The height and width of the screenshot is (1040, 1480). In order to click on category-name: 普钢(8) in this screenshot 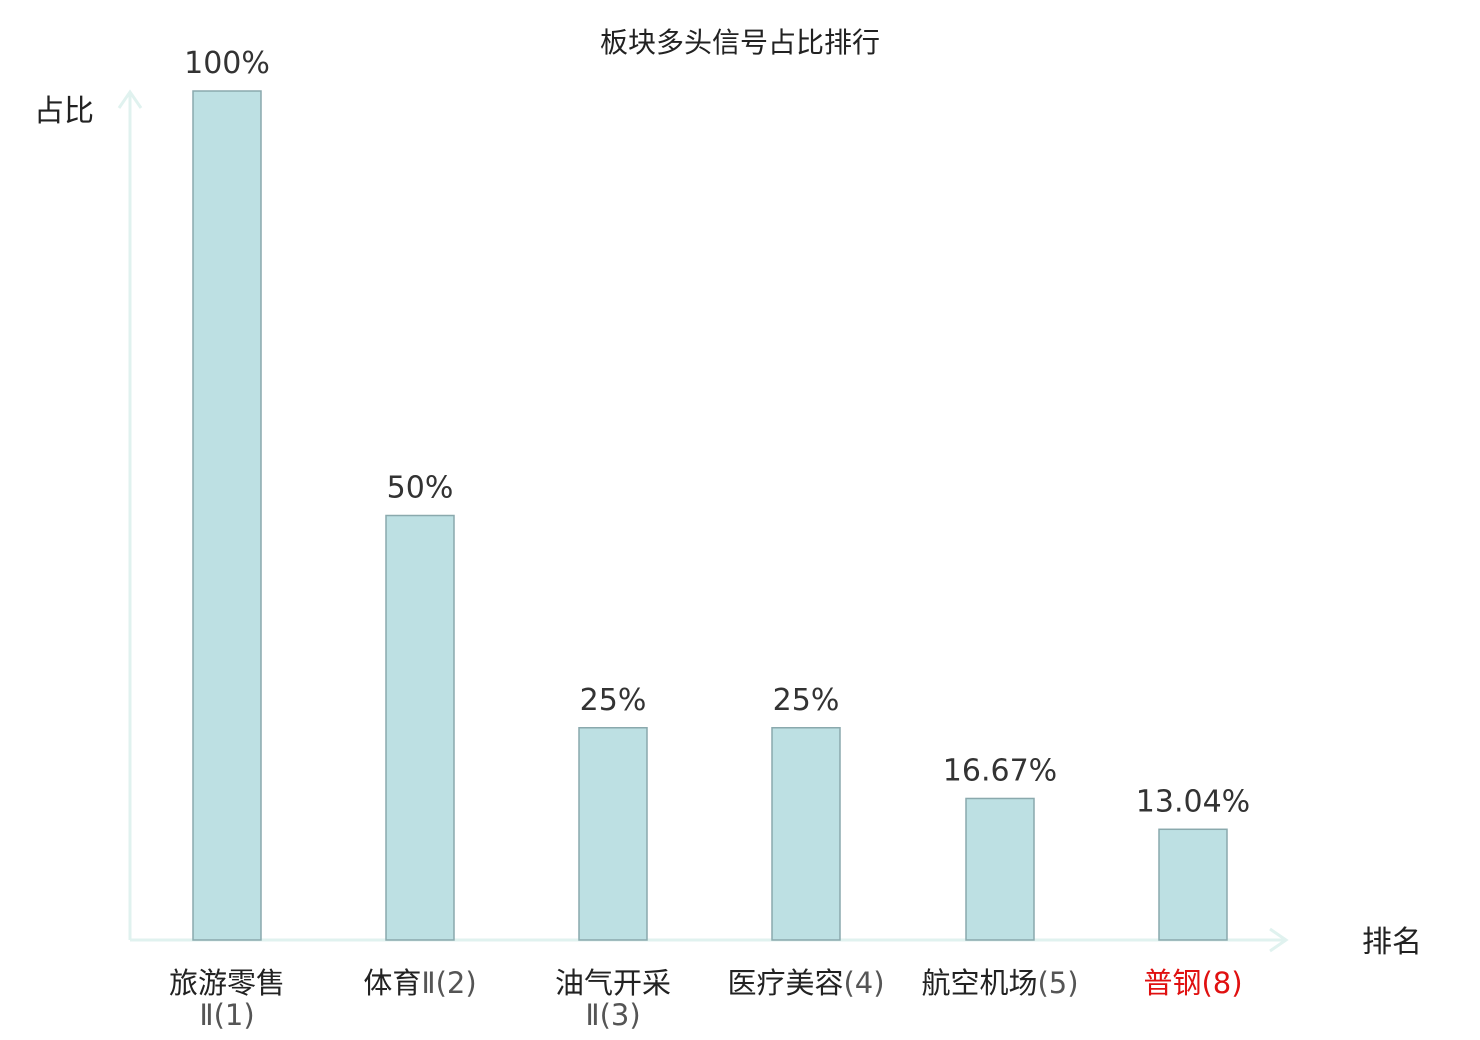, I will do `click(1192, 983)`.